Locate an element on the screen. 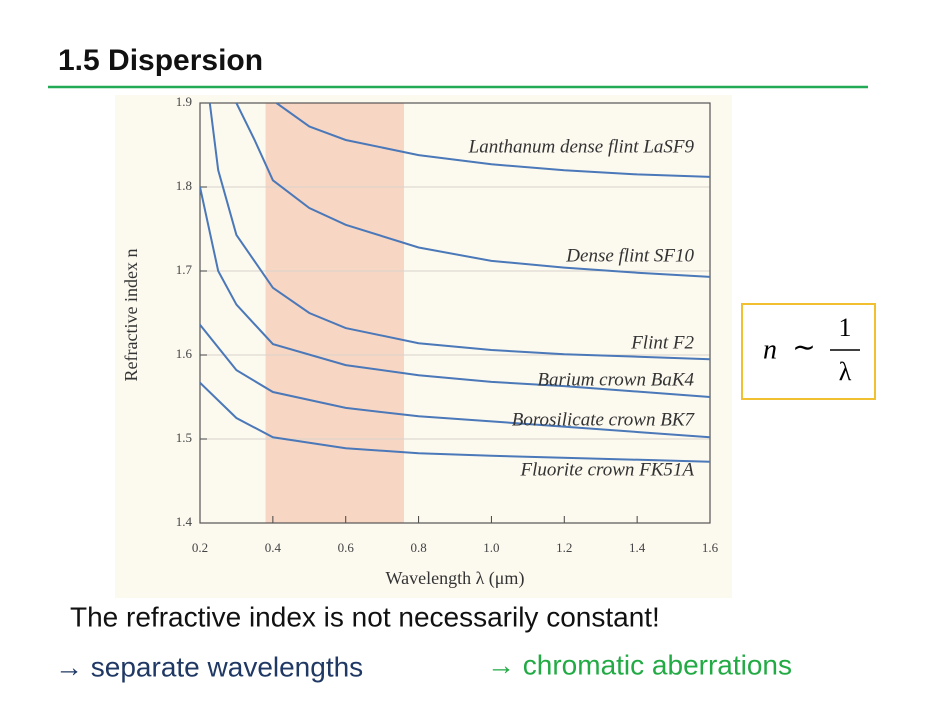  series-label: Lanthanum dense flint LaSF9 is located at coordinates (581, 146).